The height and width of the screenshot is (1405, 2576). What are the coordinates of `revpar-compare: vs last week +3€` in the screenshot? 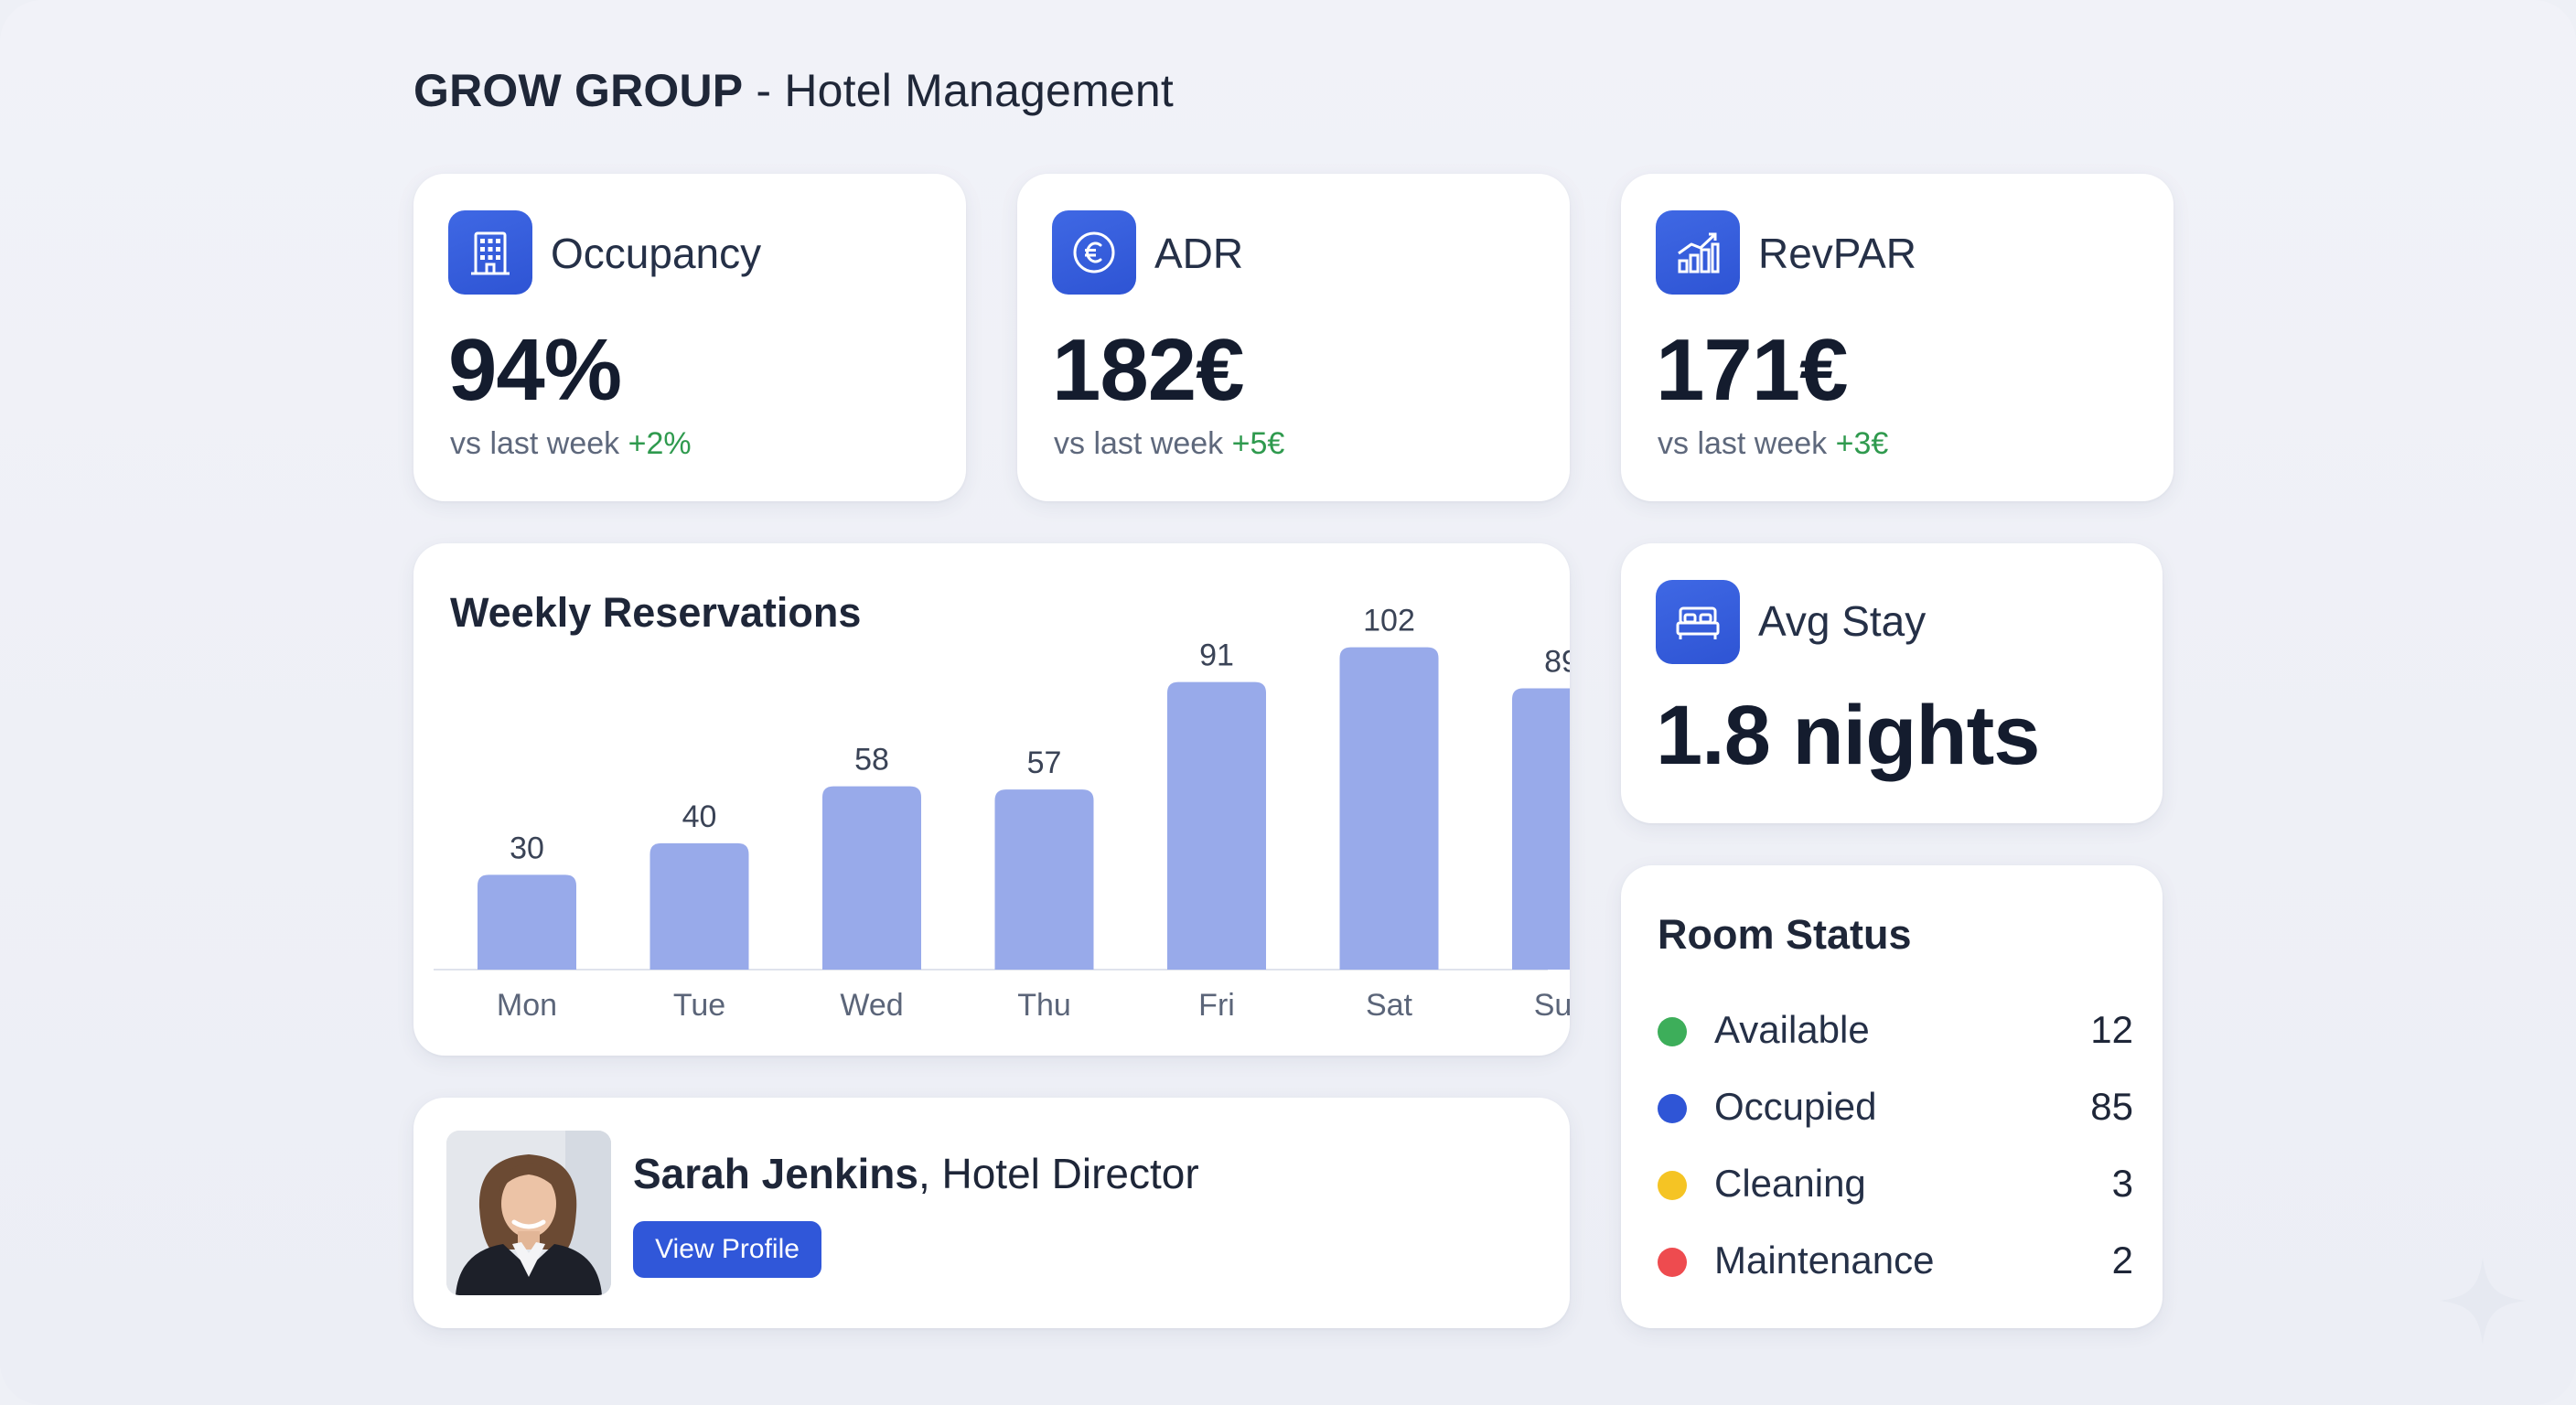 It's located at (1773, 444).